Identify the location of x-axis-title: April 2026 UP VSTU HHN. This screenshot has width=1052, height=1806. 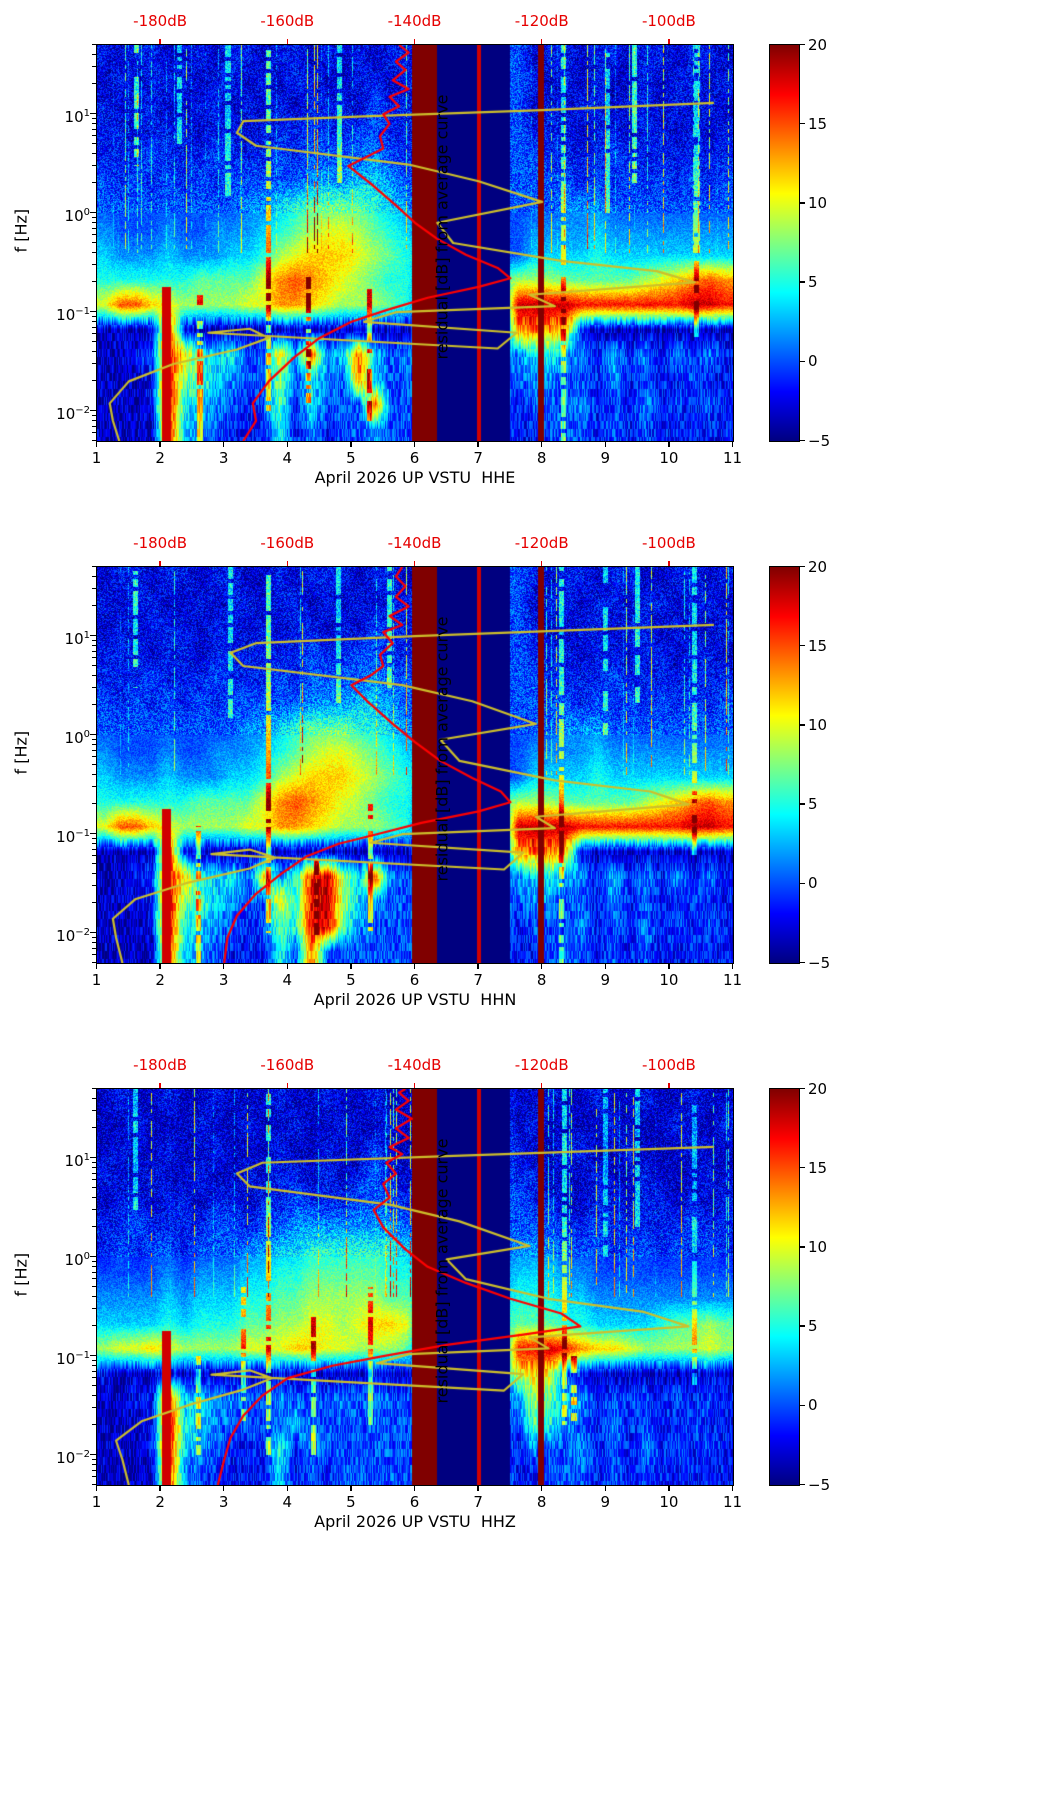
(415, 999).